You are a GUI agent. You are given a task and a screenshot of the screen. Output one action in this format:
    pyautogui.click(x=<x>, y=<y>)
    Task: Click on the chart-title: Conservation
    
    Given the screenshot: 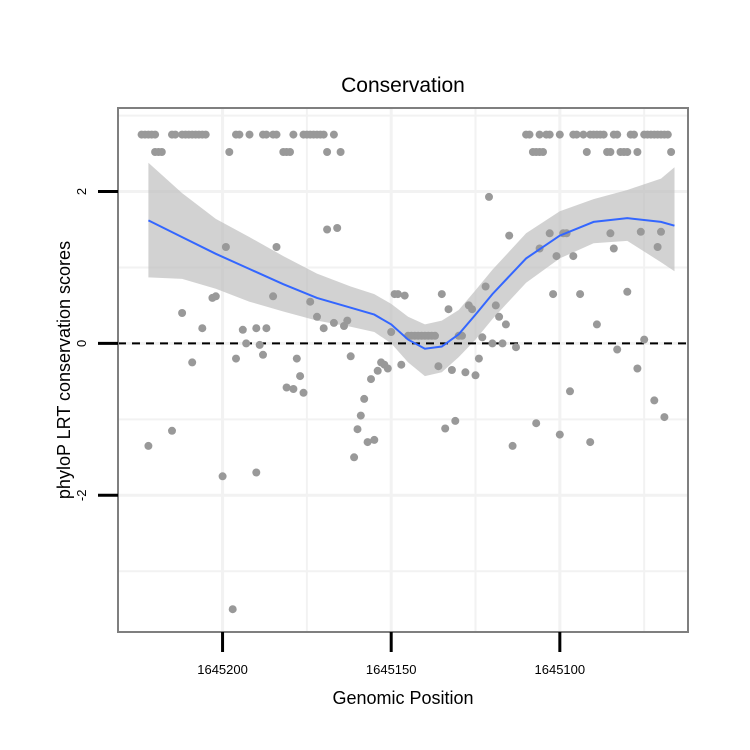 What is the action you would take?
    pyautogui.click(x=403, y=85)
    